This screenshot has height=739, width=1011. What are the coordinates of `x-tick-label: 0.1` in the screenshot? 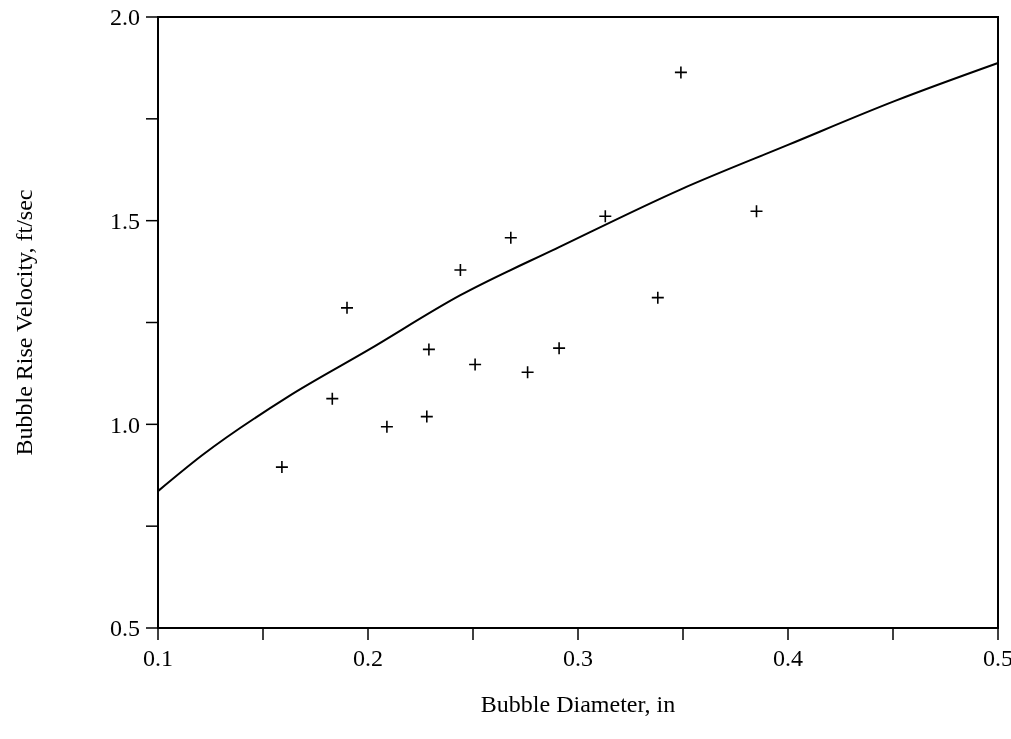 It's located at (158, 658).